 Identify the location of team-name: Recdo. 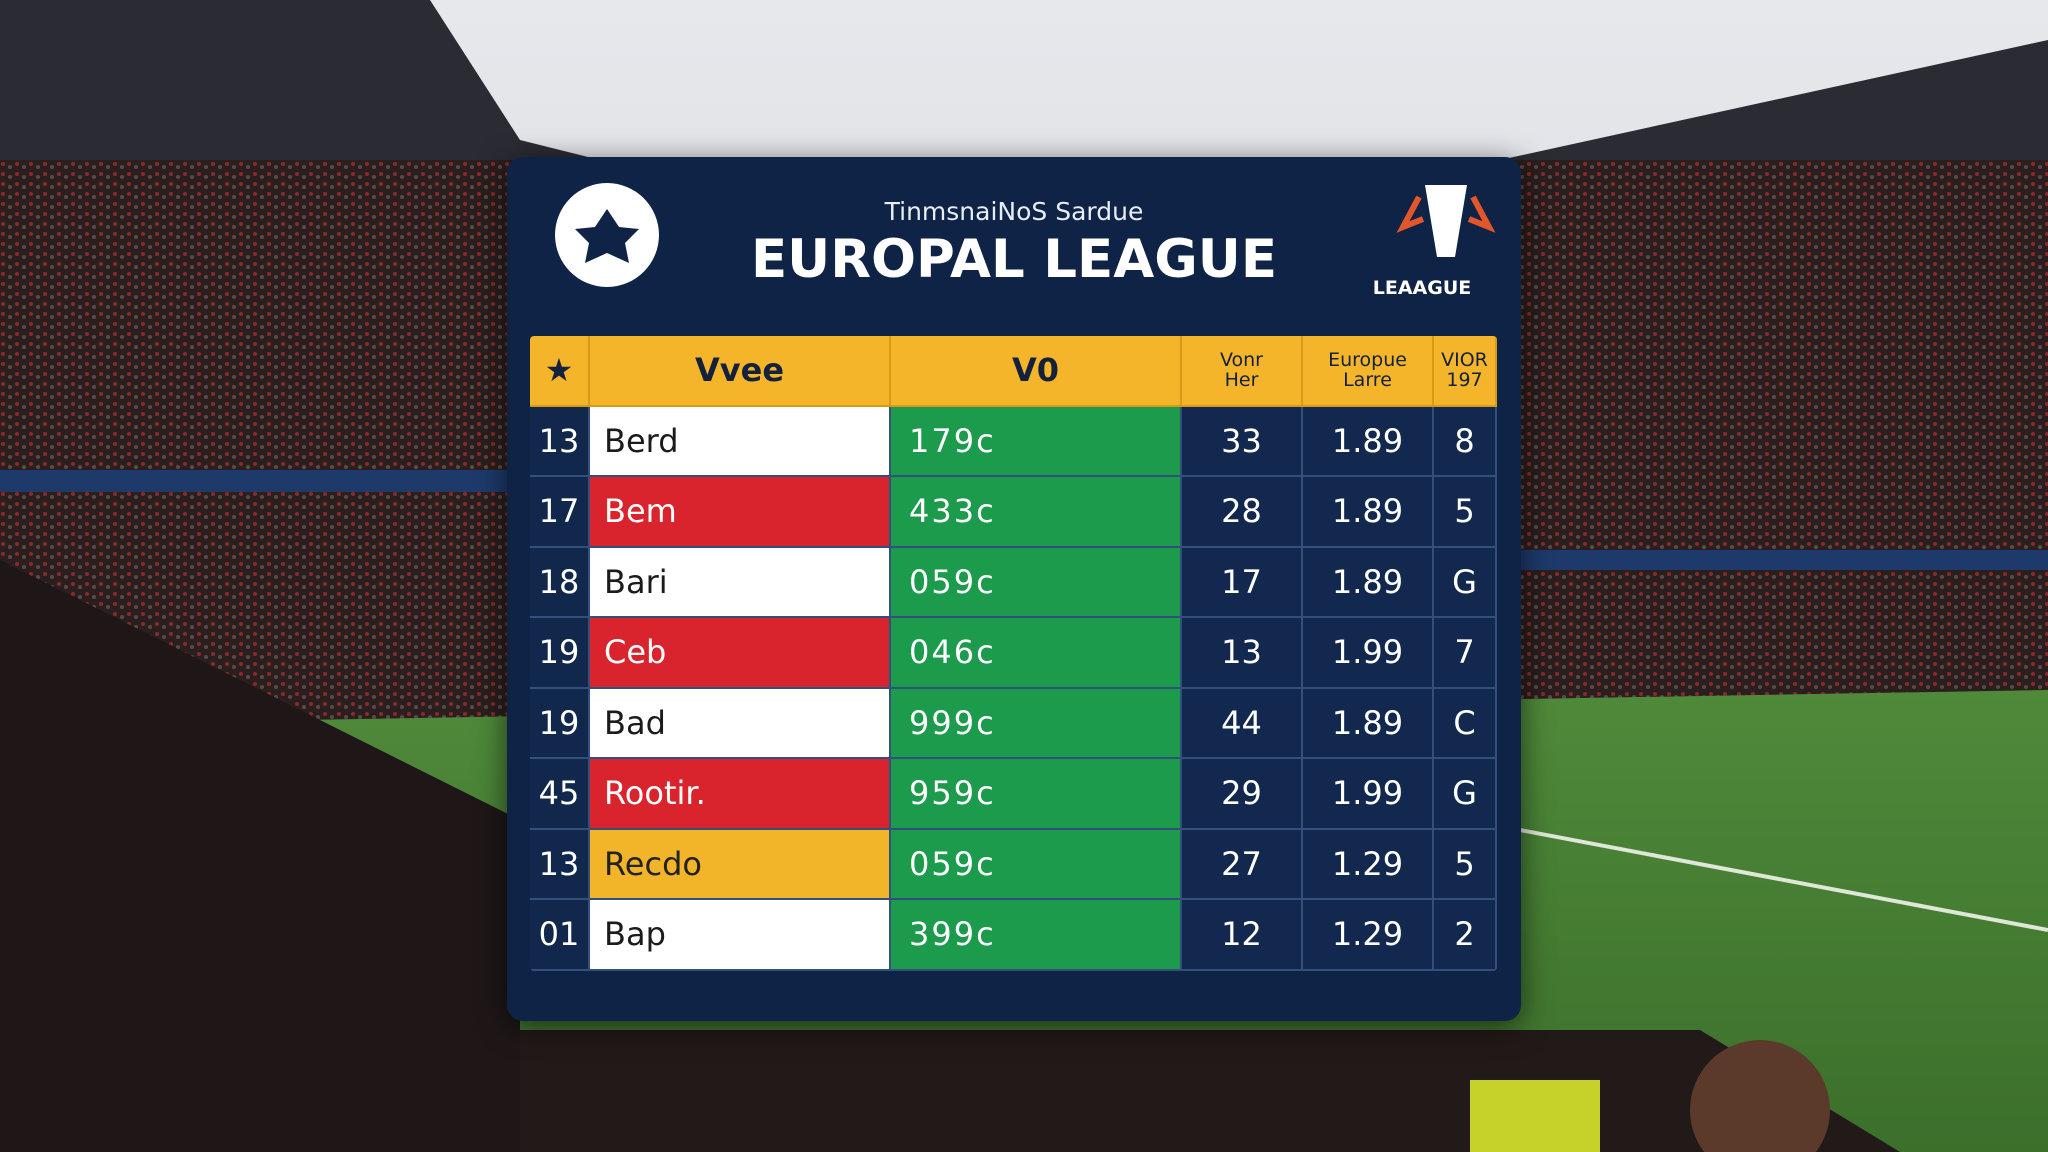
(740, 864).